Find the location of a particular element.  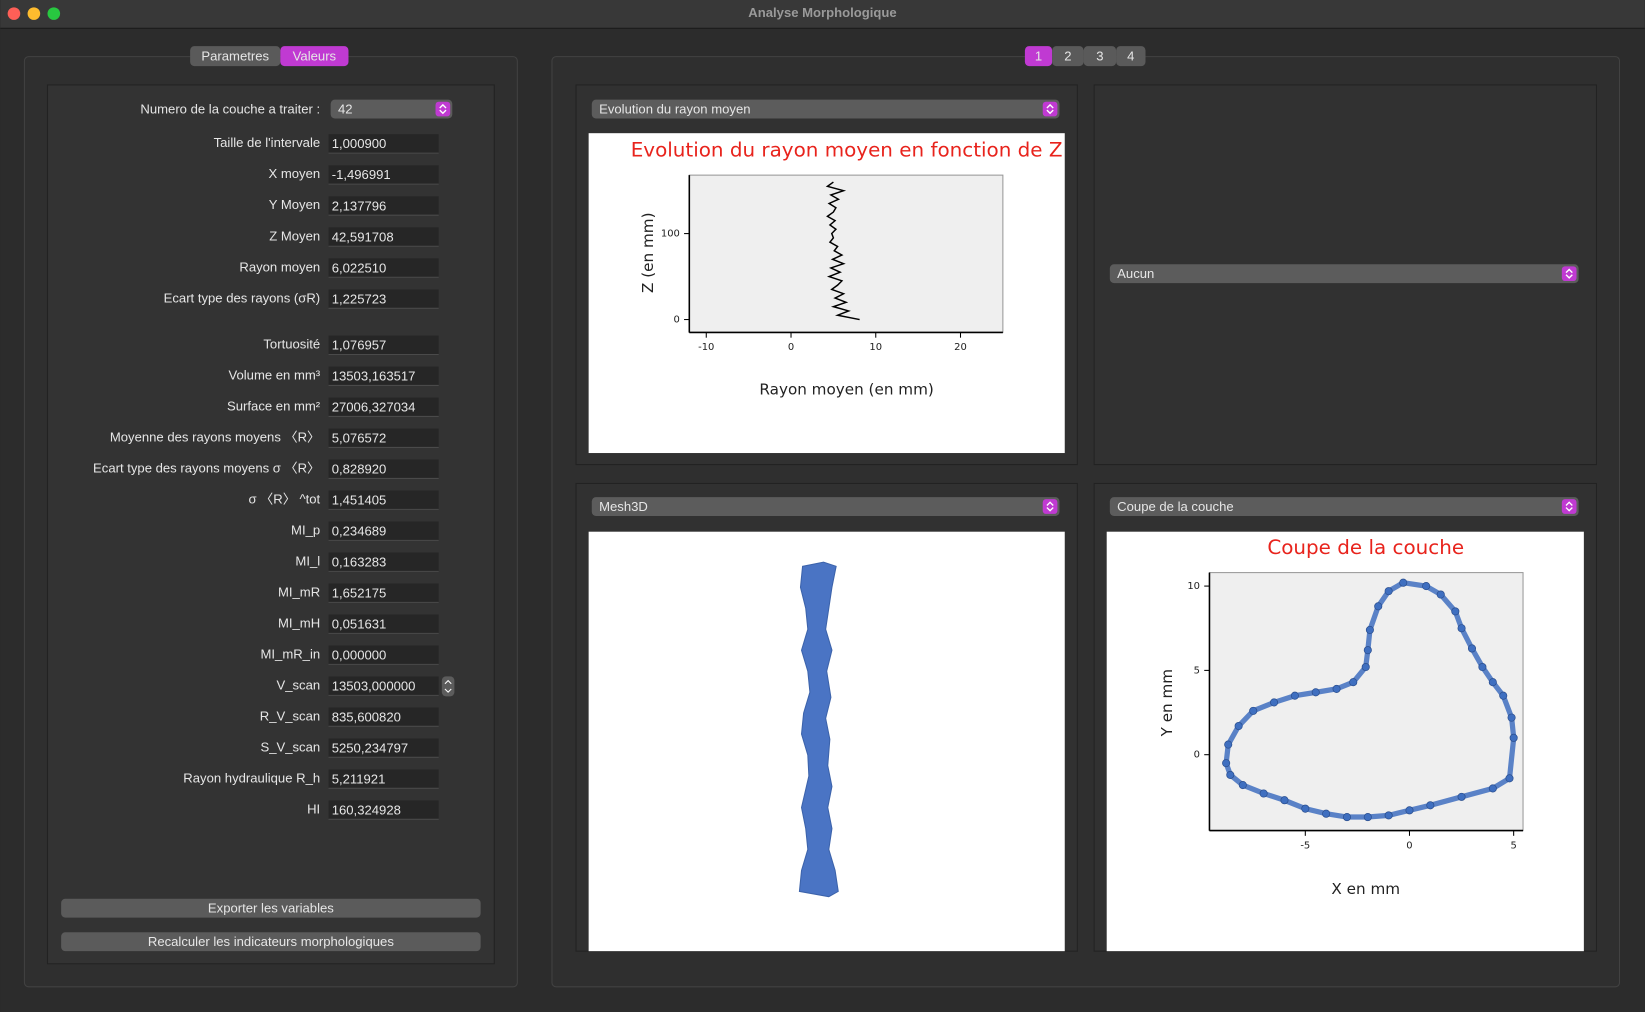

spinner-arrows is located at coordinates (448, 686).